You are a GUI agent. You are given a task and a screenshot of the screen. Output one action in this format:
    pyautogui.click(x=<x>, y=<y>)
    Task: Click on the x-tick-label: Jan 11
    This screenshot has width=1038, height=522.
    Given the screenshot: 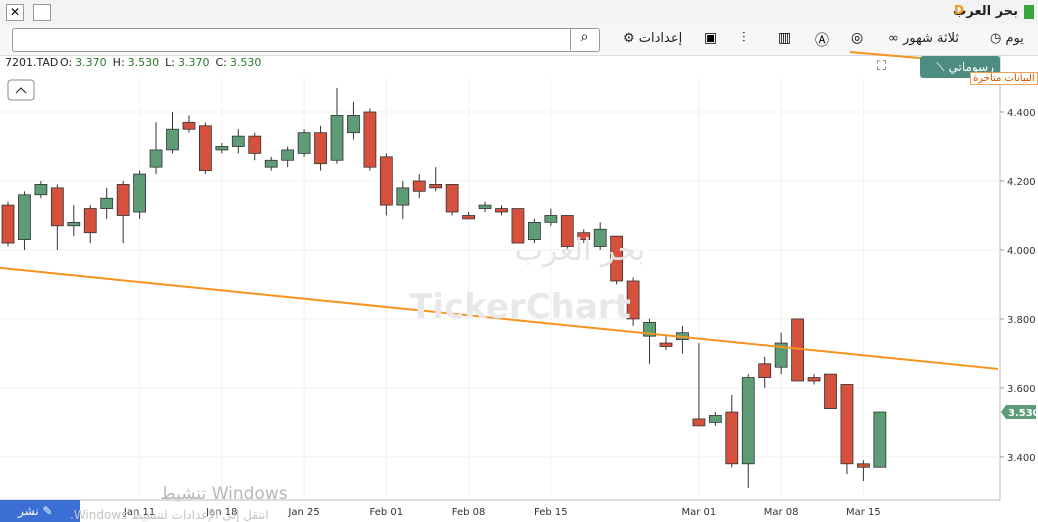 What is the action you would take?
    pyautogui.click(x=139, y=512)
    